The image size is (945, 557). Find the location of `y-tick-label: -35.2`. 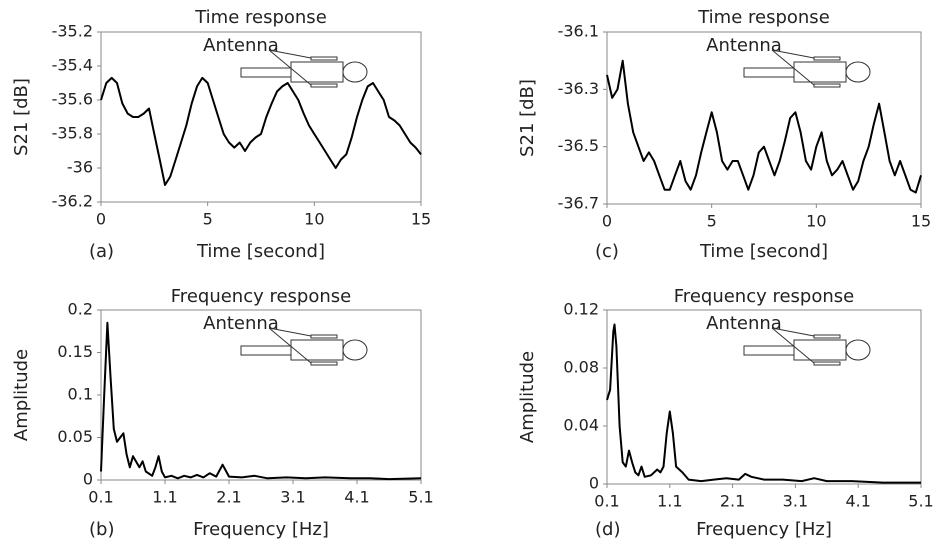

y-tick-label: -35.2 is located at coordinates (72, 31).